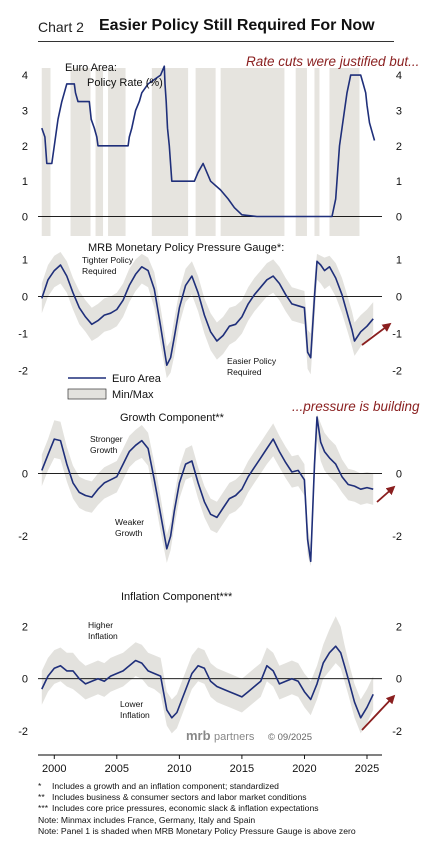 Image resolution: width=443 pixels, height=860 pixels. What do you see at coordinates (131, 704) in the screenshot?
I see `lower-inflation-label: Lower` at bounding box center [131, 704].